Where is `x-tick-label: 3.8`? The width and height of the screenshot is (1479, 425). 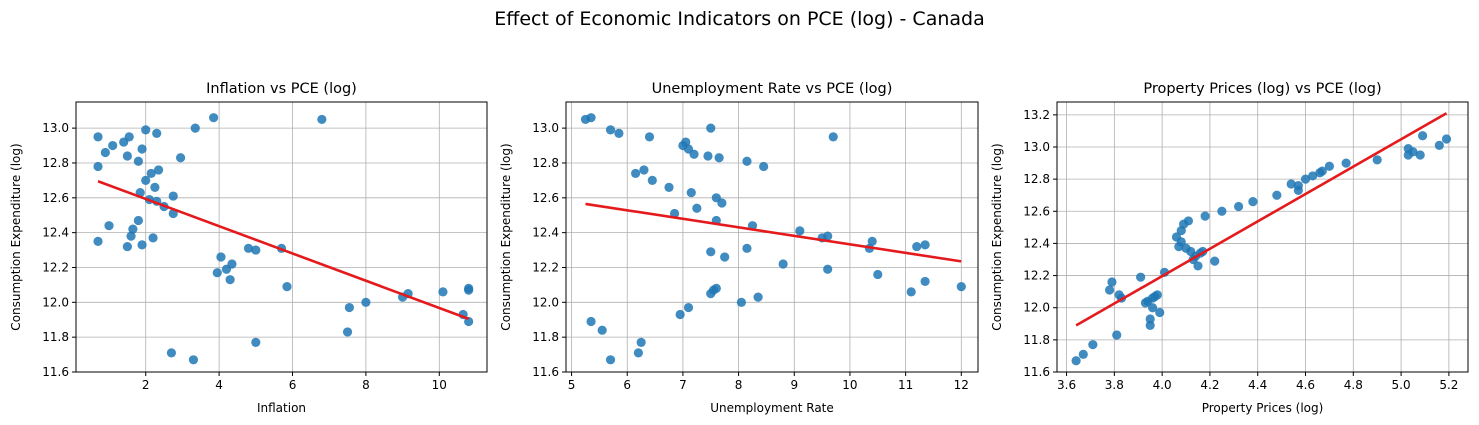 x-tick-label: 3.8 is located at coordinates (1114, 385).